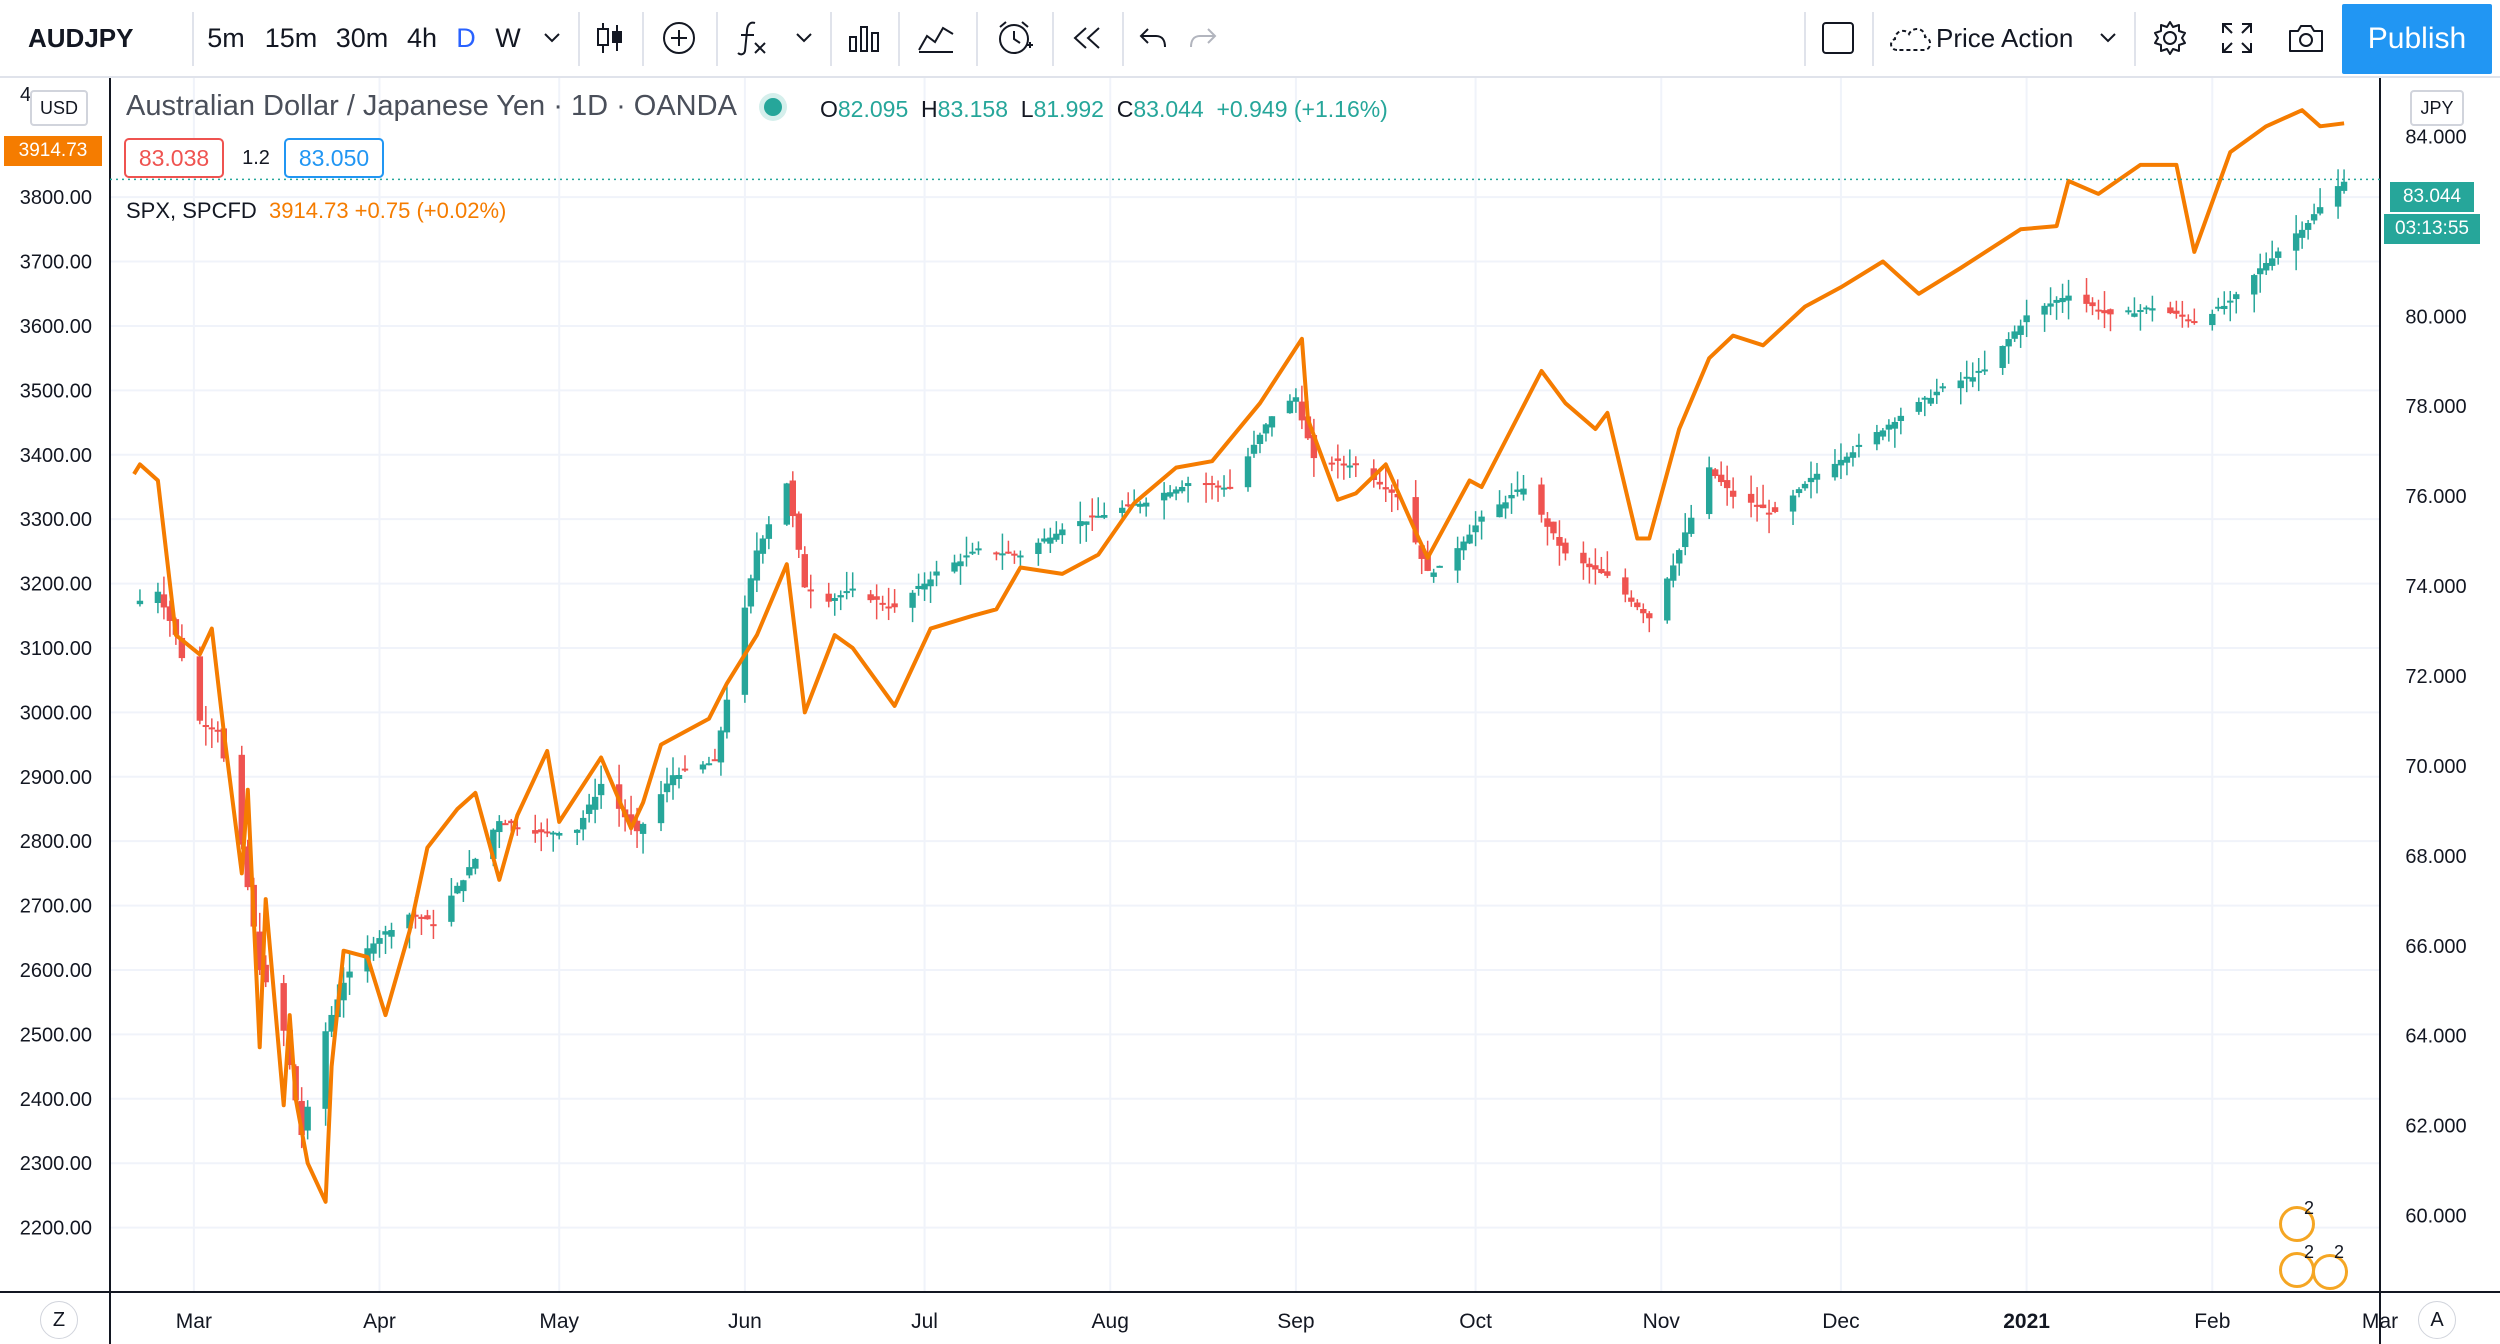  What do you see at coordinates (291, 37) in the screenshot?
I see `interval-15m: 15m` at bounding box center [291, 37].